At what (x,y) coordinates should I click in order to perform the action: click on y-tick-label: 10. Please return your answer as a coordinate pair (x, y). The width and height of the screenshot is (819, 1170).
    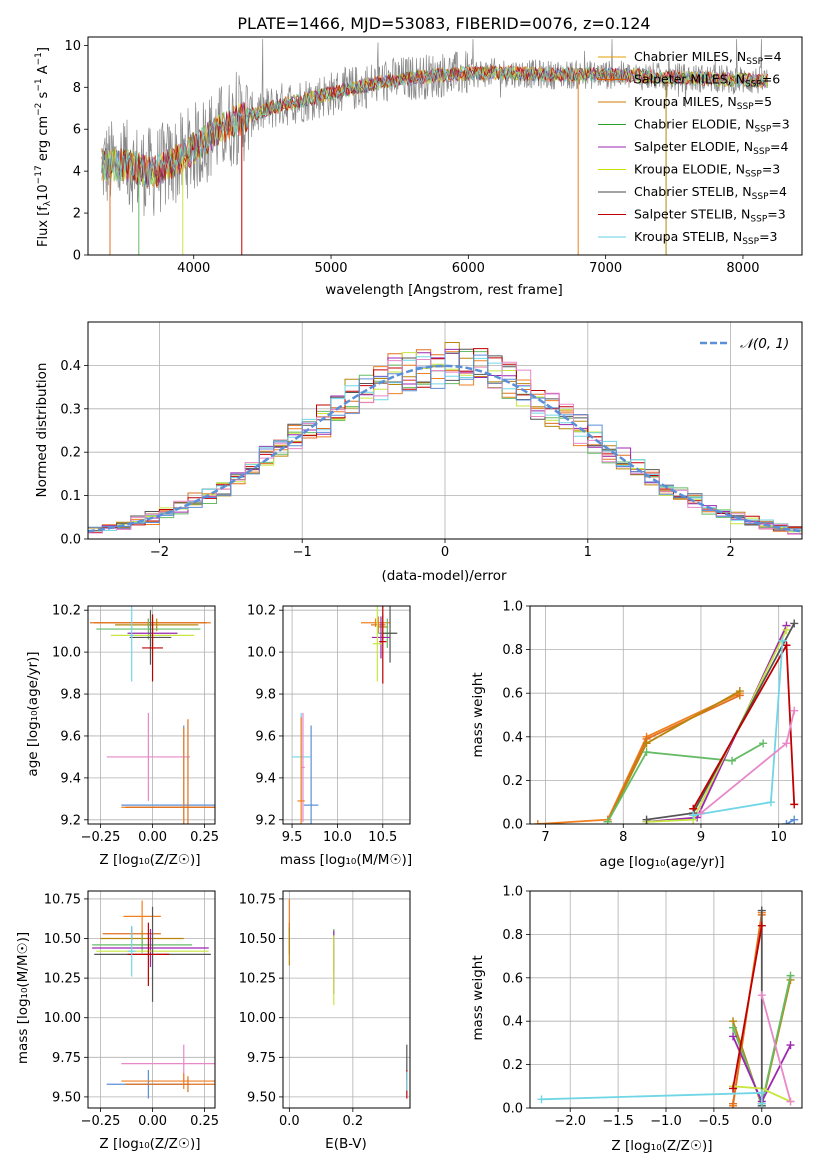
    Looking at the image, I should click on (72, 46).